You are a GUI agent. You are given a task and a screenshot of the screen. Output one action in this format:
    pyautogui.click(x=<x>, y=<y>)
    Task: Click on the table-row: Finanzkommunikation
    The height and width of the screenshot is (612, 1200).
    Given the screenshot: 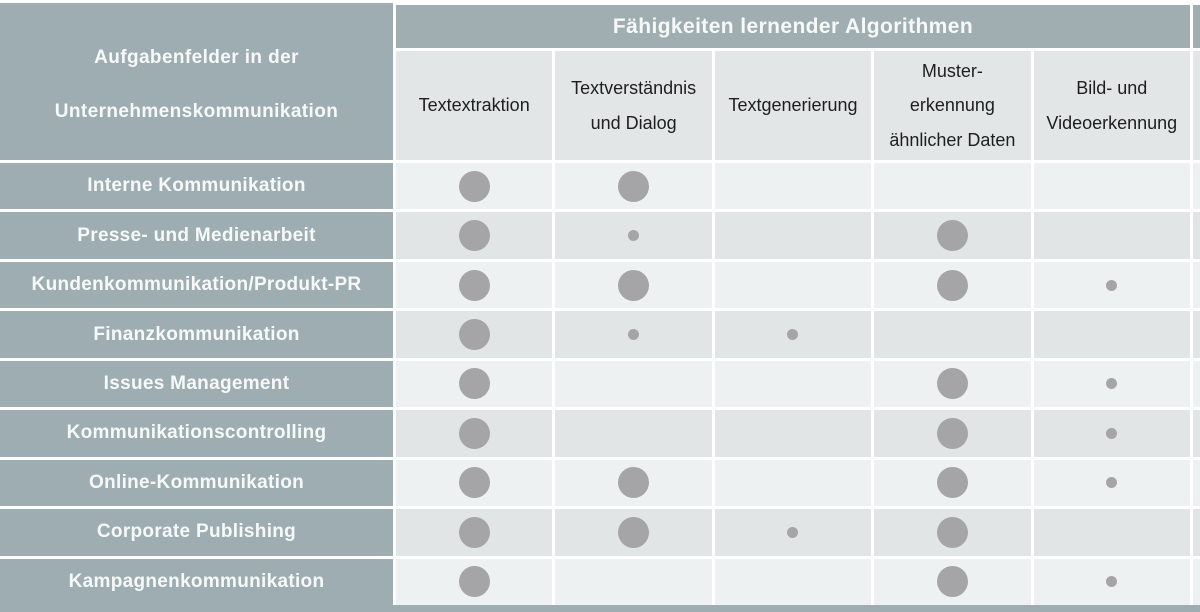 What is the action you would take?
    pyautogui.click(x=600, y=334)
    